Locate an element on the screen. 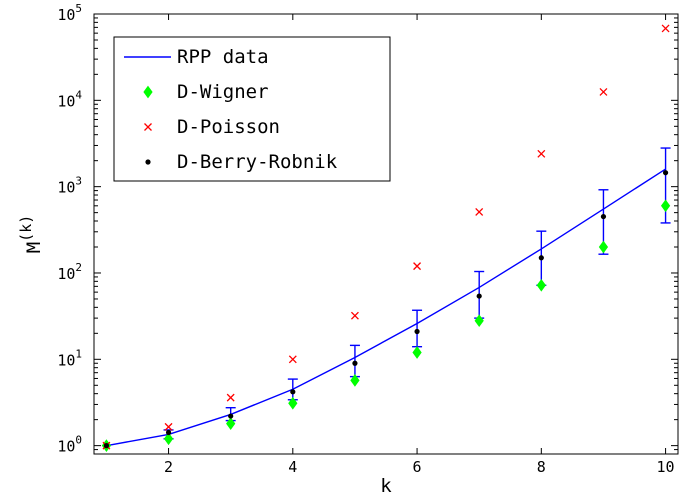 The height and width of the screenshot is (503, 693). legend: RPP data D-Wigner D-Poisson D-Berry-Robnik is located at coordinates (252, 109).